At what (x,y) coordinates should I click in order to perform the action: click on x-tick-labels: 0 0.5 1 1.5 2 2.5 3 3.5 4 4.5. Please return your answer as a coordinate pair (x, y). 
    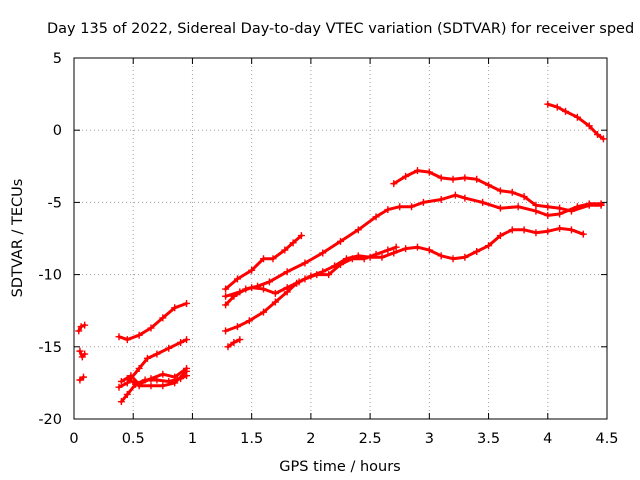
    Looking at the image, I should click on (343, 439).